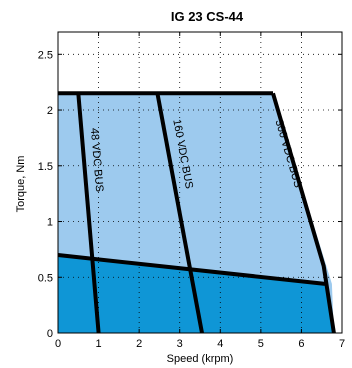 This screenshot has width=352, height=368. What do you see at coordinates (200, 359) in the screenshot?
I see `x-axis-label: Speed (krpm)` at bounding box center [200, 359].